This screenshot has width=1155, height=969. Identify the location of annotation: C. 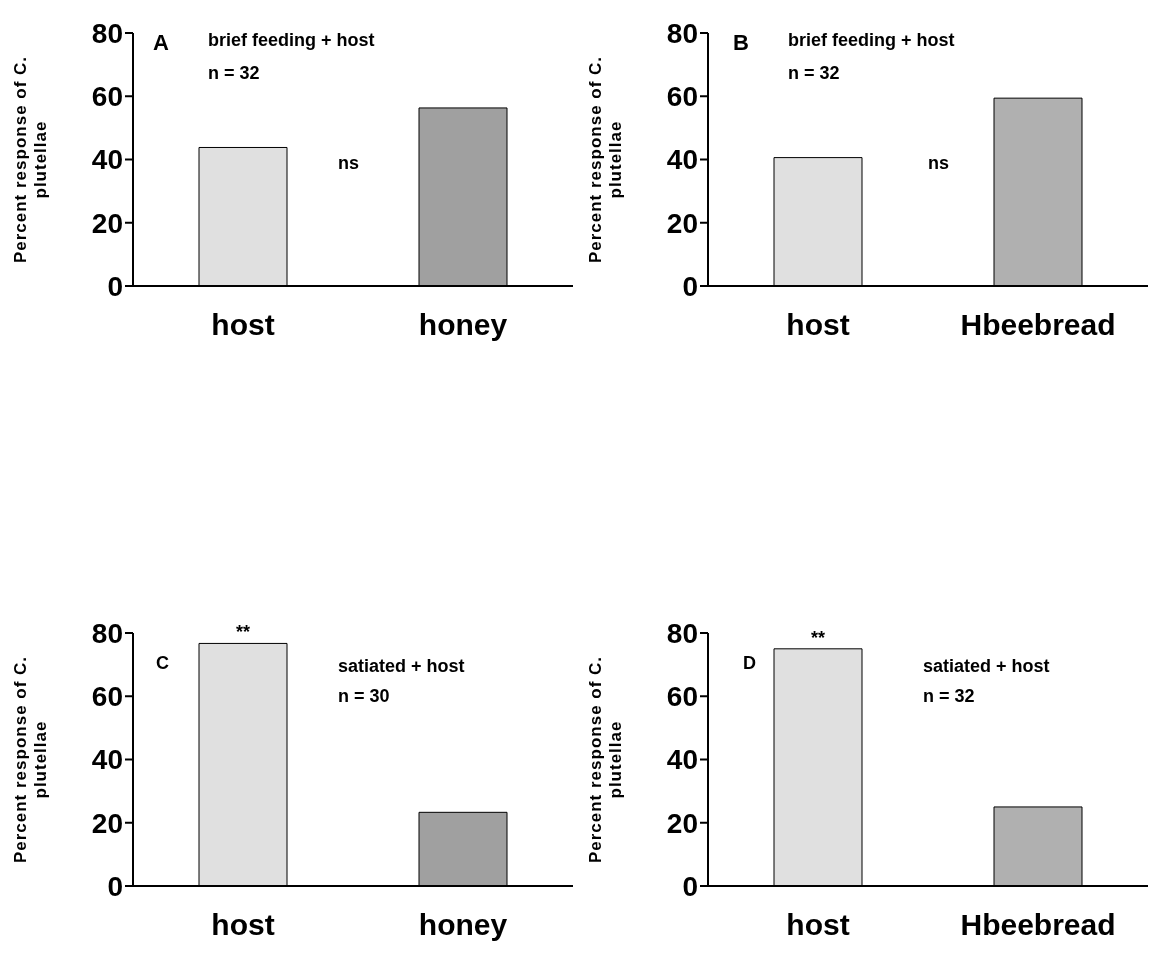
(162, 663).